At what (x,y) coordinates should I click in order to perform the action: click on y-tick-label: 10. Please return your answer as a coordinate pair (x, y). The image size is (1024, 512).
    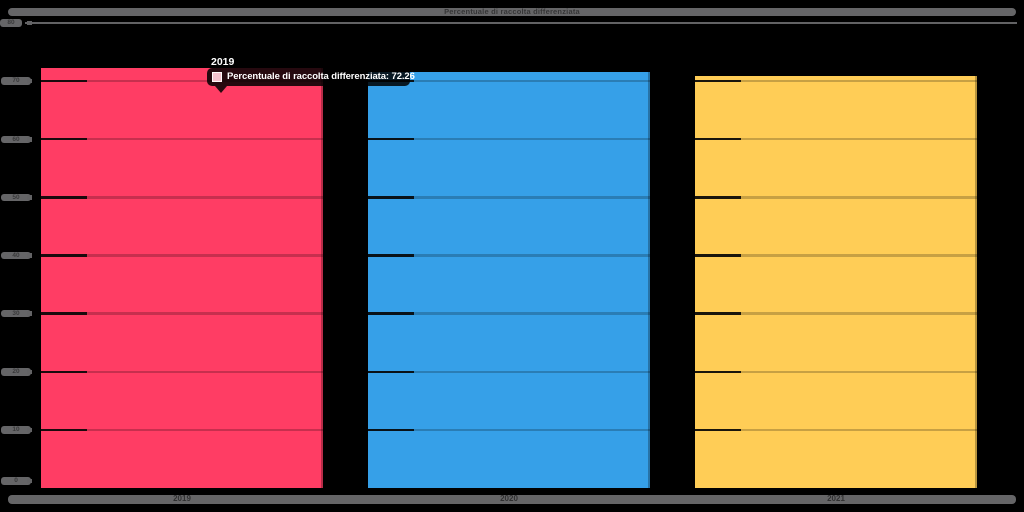
    Looking at the image, I should click on (16, 430).